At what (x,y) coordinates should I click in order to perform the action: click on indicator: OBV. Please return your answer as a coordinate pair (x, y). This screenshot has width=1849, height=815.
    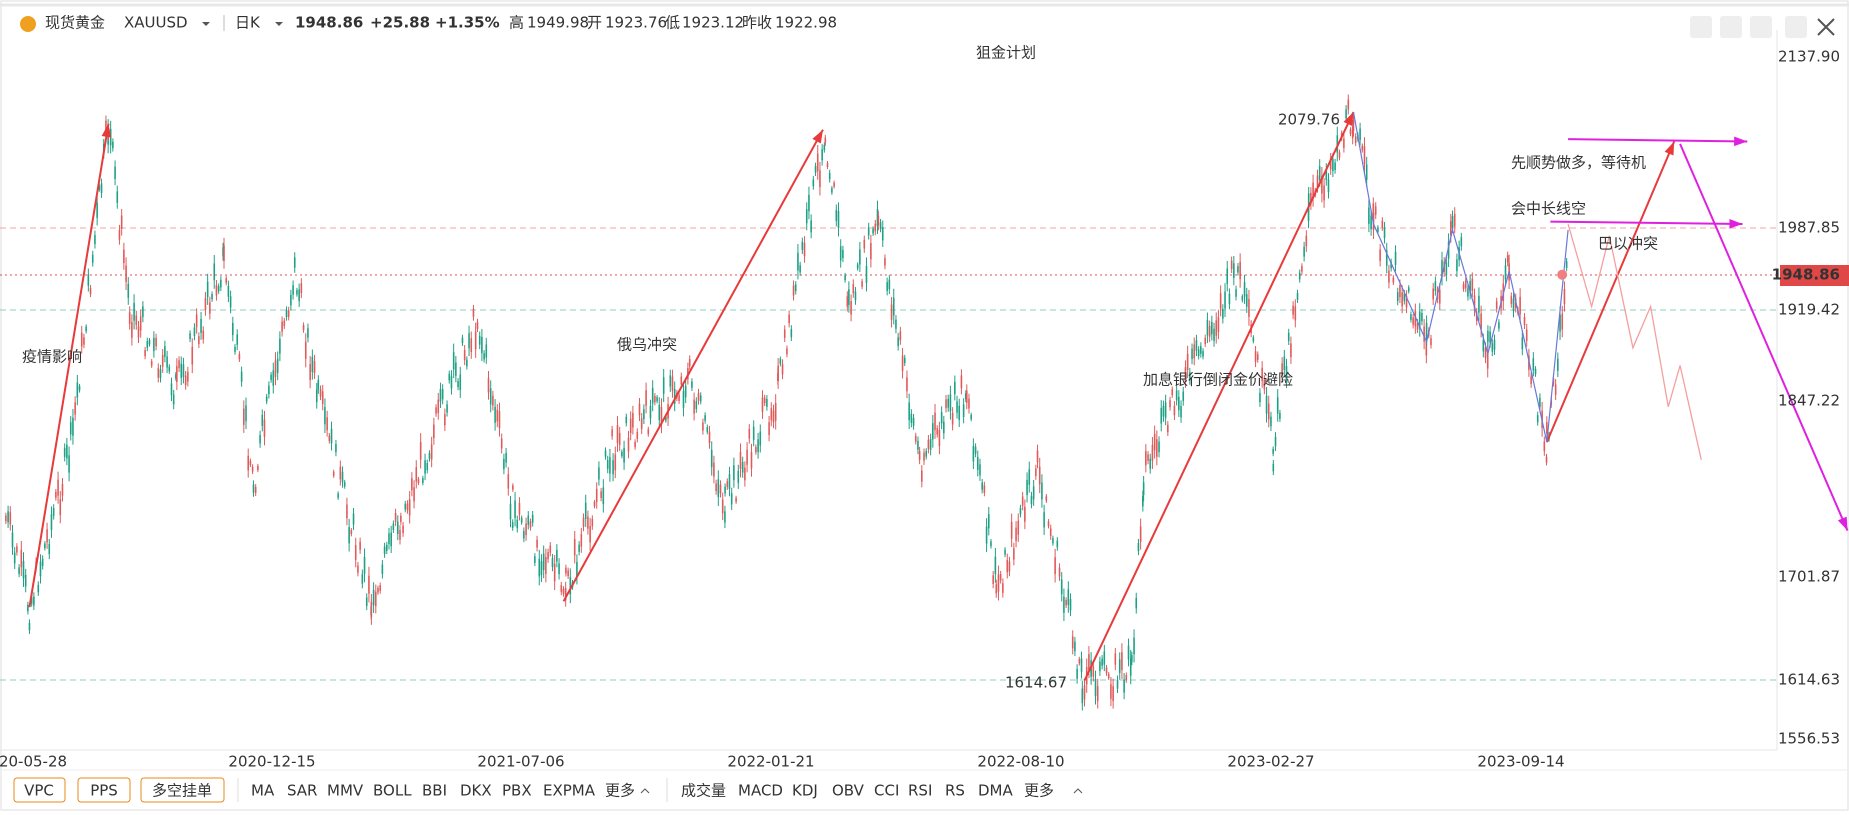
    Looking at the image, I should click on (848, 791).